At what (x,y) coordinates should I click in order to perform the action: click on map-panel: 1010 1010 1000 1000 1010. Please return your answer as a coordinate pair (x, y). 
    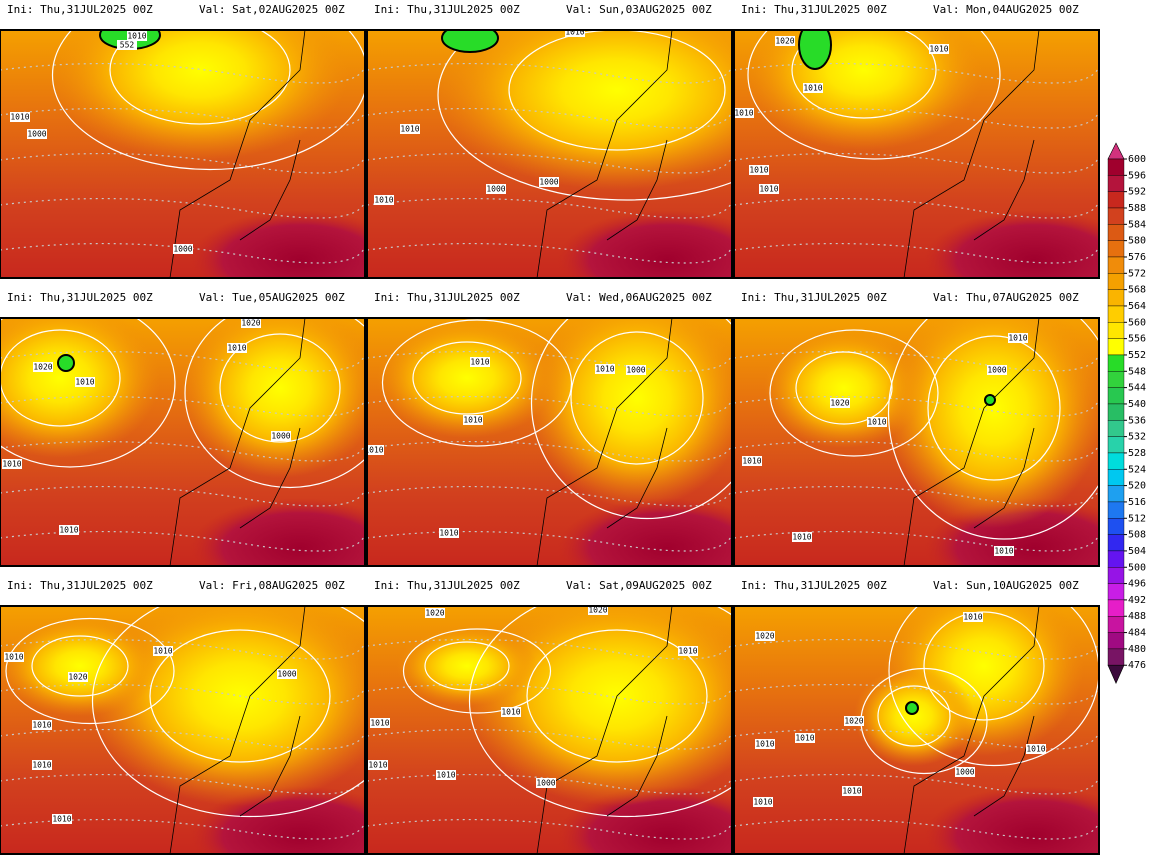
    Looking at the image, I should click on (549, 154).